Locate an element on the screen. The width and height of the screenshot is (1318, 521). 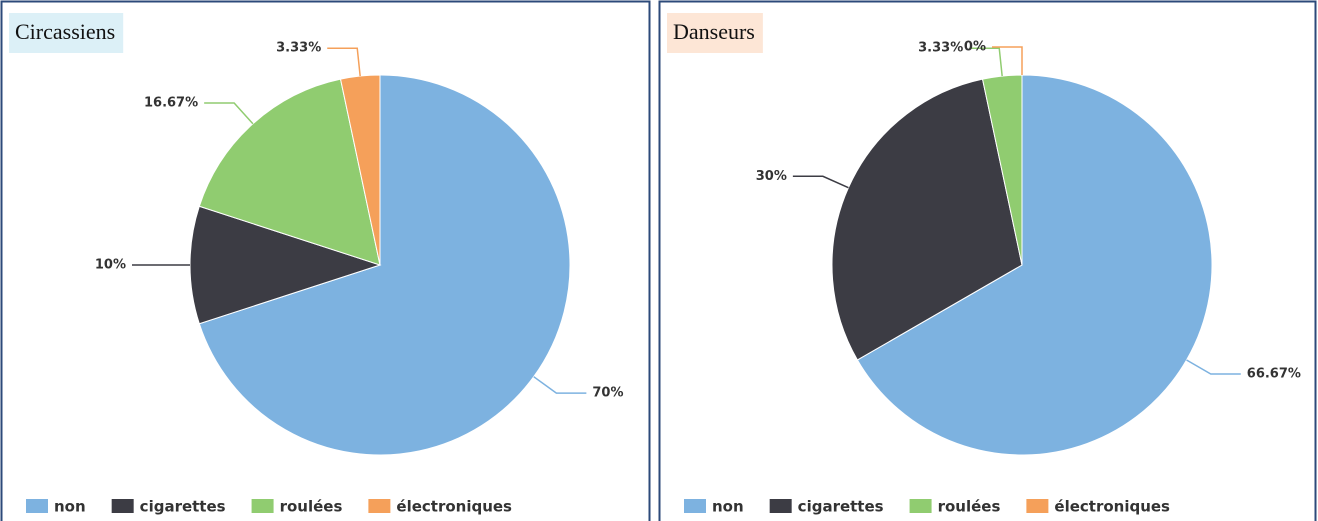
data-label: 0% is located at coordinates (975, 47).